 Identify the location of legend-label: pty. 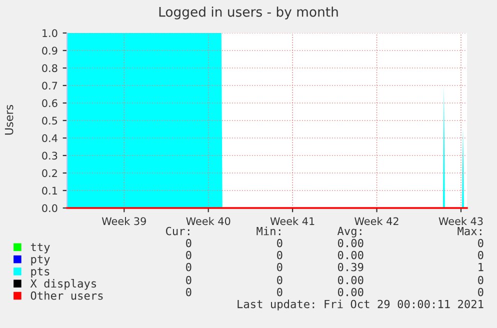
(40, 260).